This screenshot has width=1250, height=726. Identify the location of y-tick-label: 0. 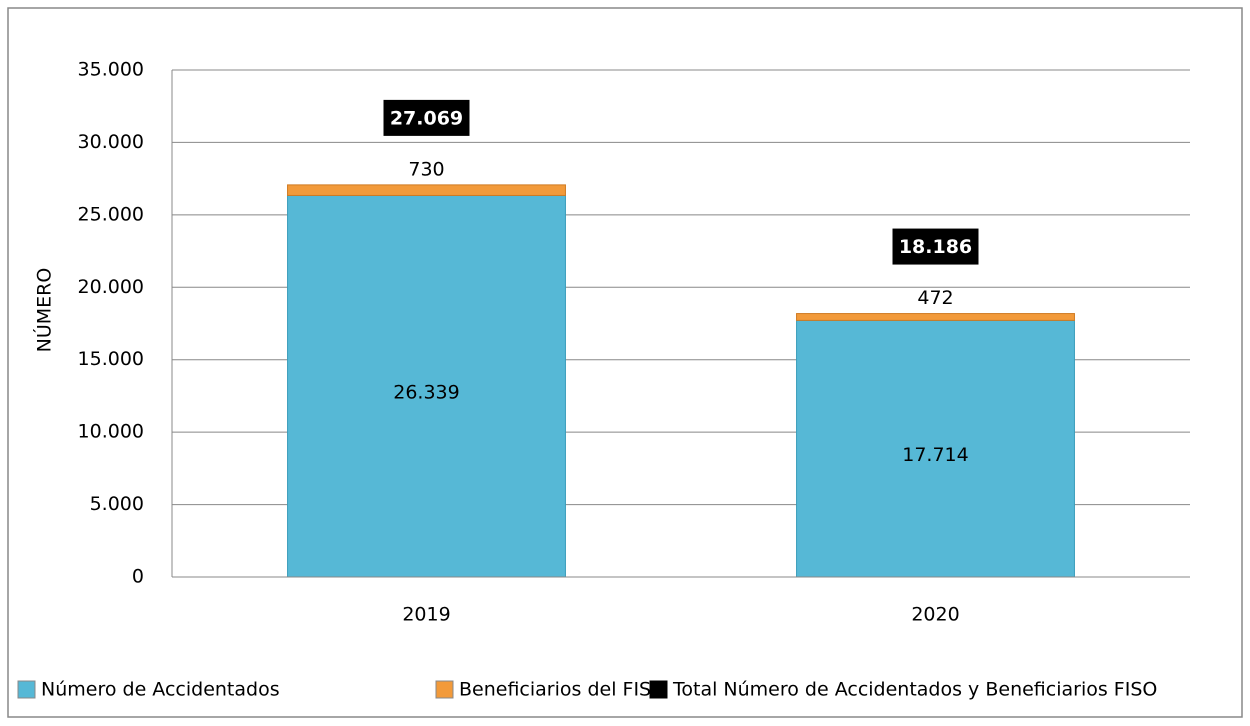
(138, 577).